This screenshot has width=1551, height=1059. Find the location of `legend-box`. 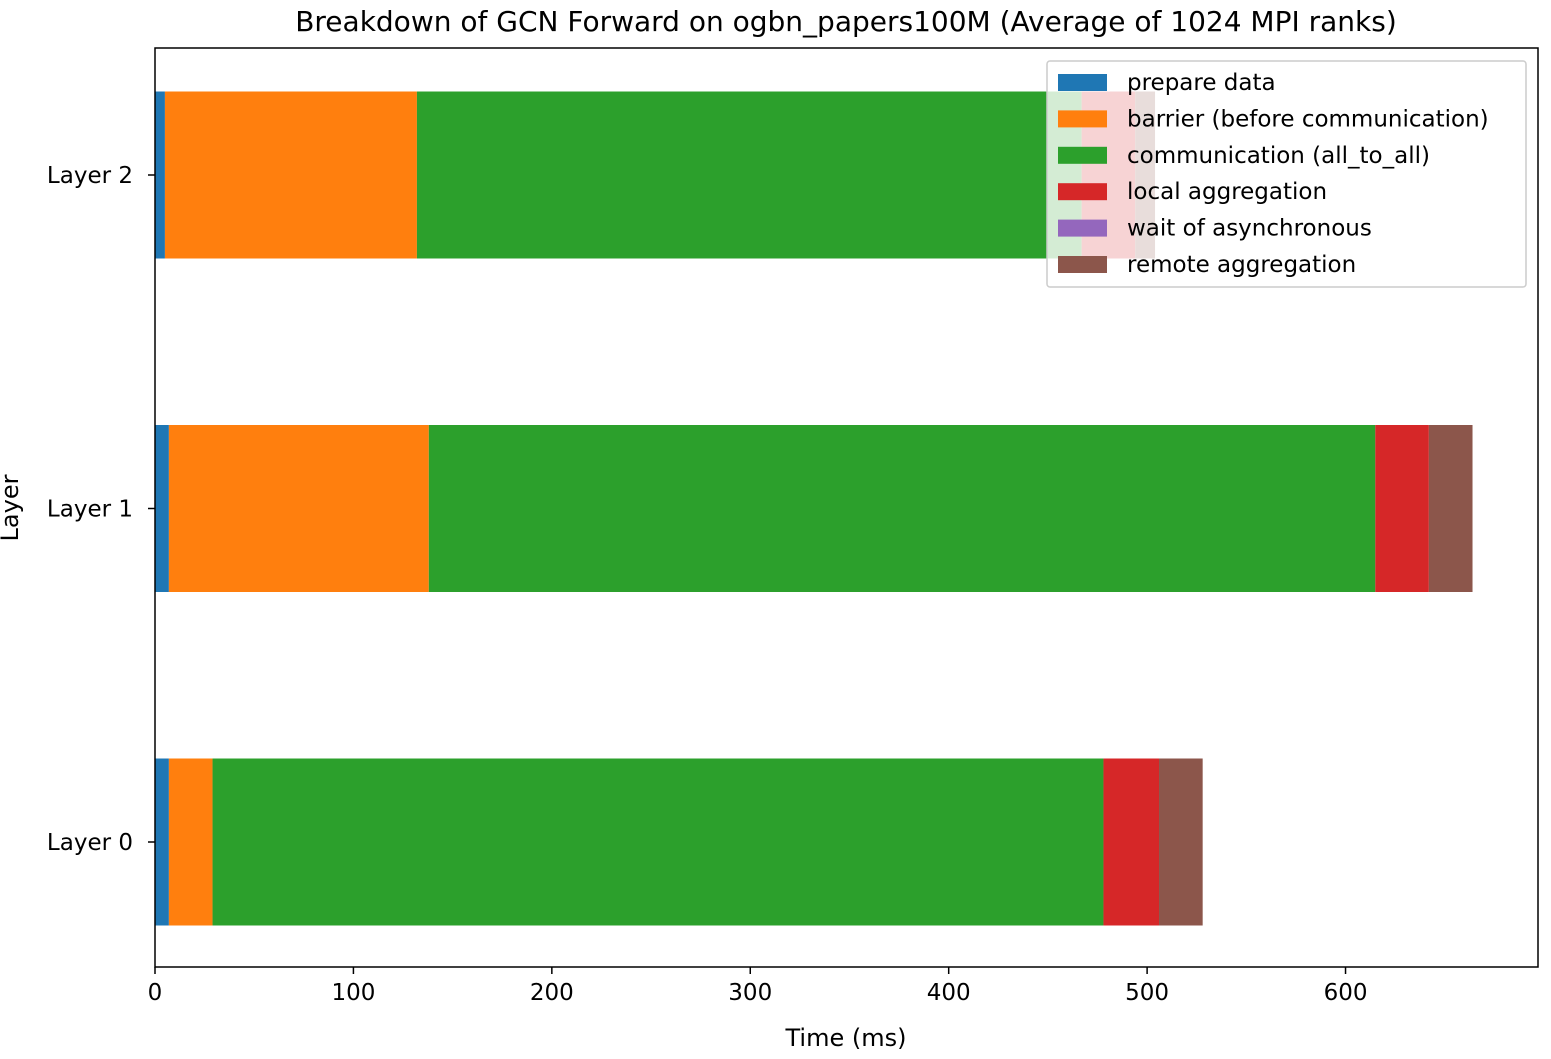

legend-box is located at coordinates (1286, 174).